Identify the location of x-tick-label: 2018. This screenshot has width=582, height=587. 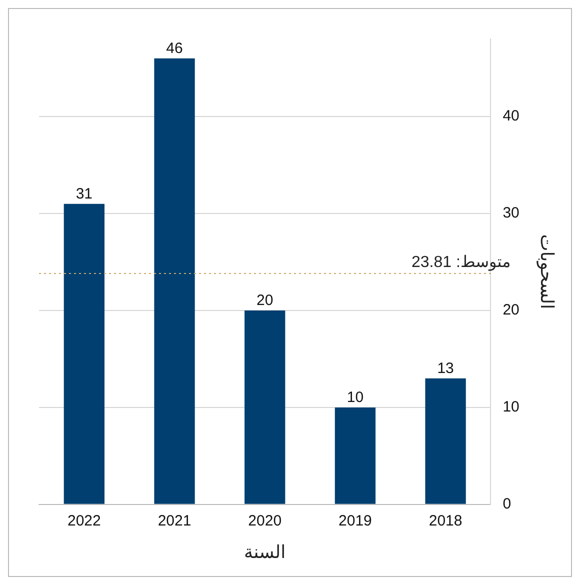
(445, 521).